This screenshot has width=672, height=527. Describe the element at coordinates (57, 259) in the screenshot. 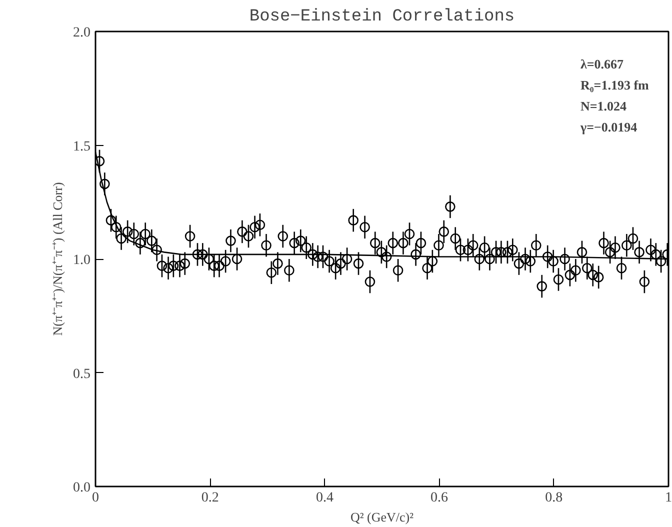

I see `y-axis-title: N(π⁺⁻π⁺⁻)/N(π⁺⁻π⁻⁺) (All Corr)` at that location.